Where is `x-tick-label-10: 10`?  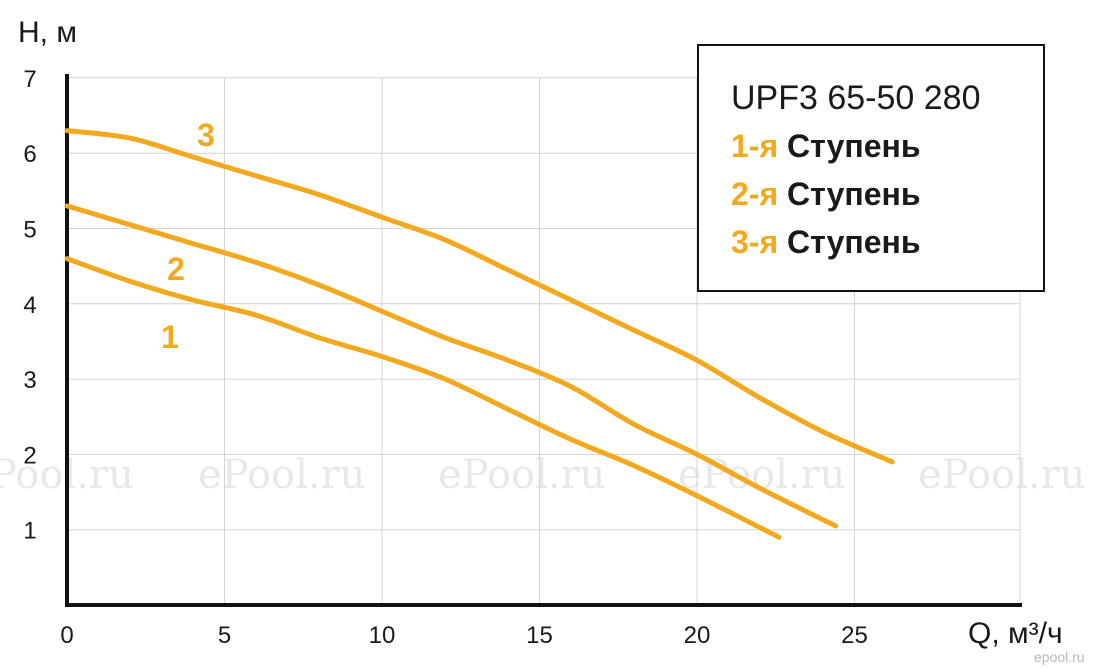 x-tick-label-10: 10 is located at coordinates (382, 635).